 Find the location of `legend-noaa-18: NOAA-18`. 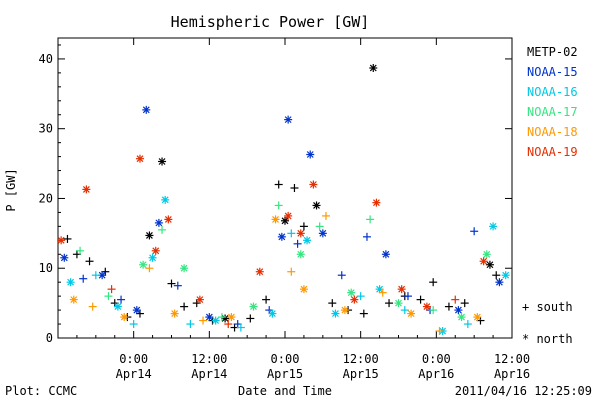

legend-noaa-18: NOAA-18 is located at coordinates (552, 132).